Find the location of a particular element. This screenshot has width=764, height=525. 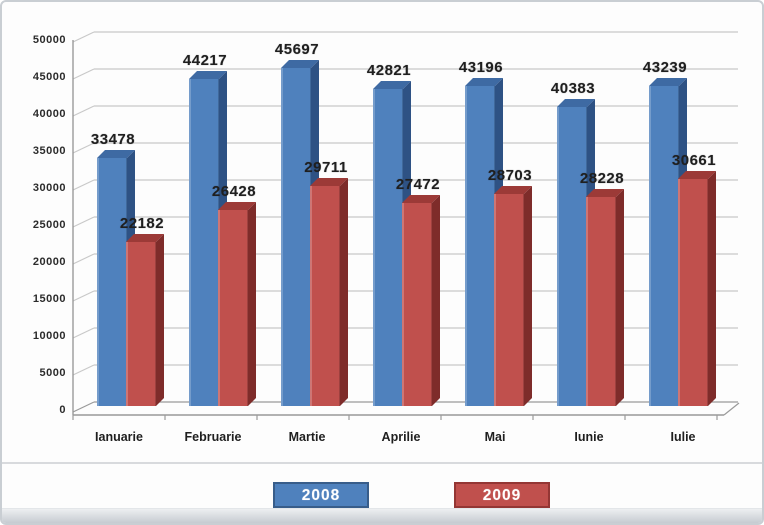

y-axis-label: 35000 is located at coordinates (49, 151).